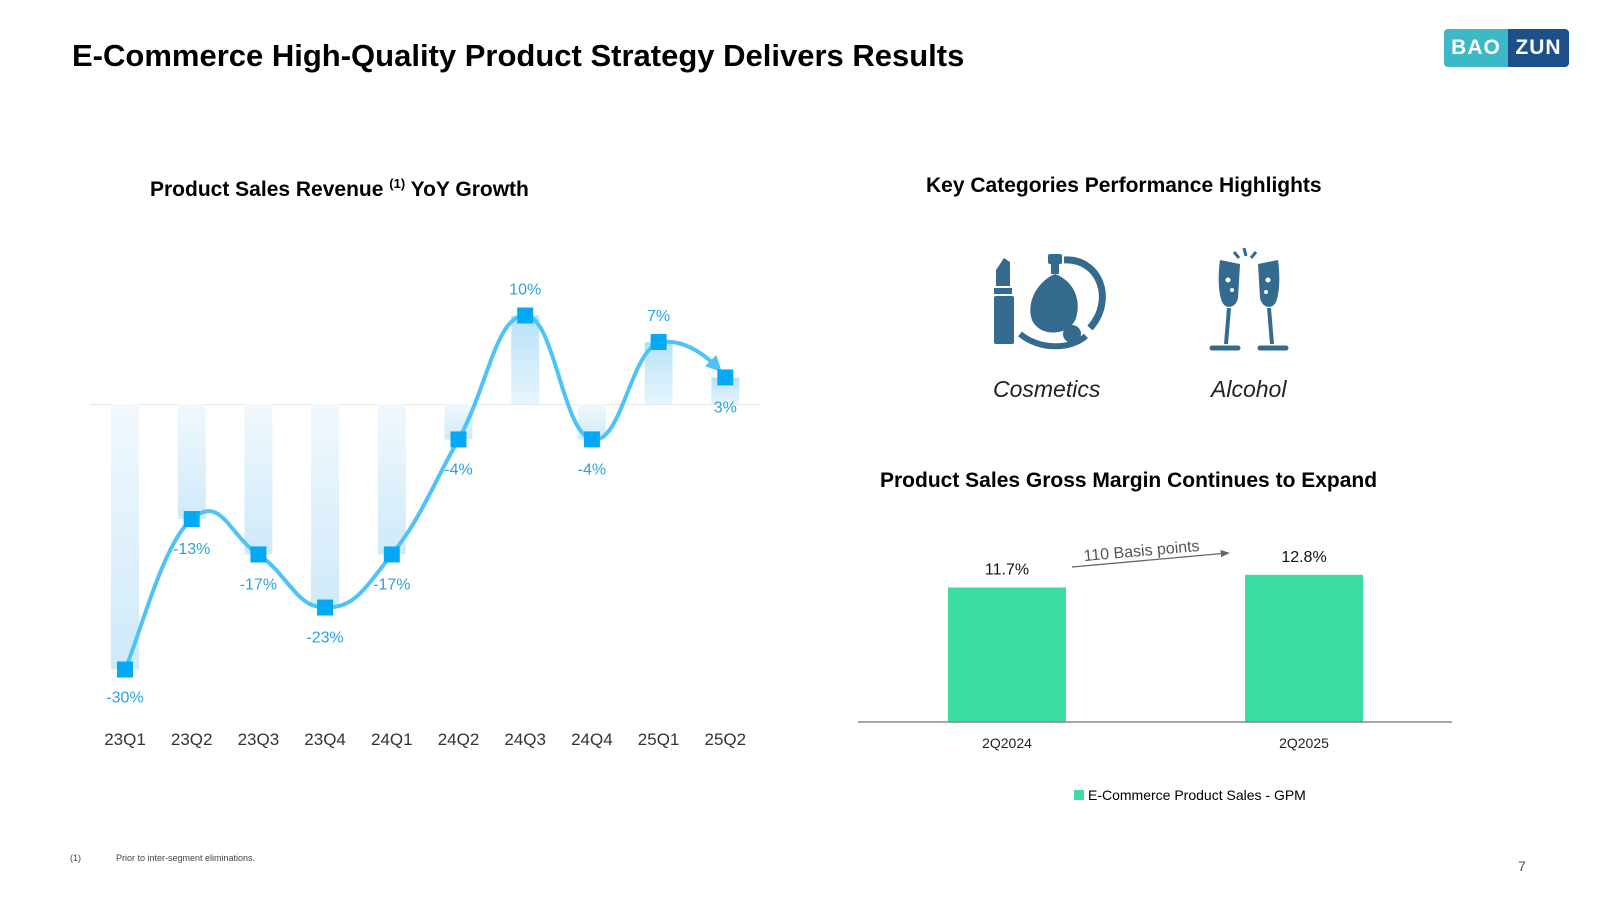  What do you see at coordinates (658, 342) in the screenshot?
I see `yoy-marker-25Q1` at bounding box center [658, 342].